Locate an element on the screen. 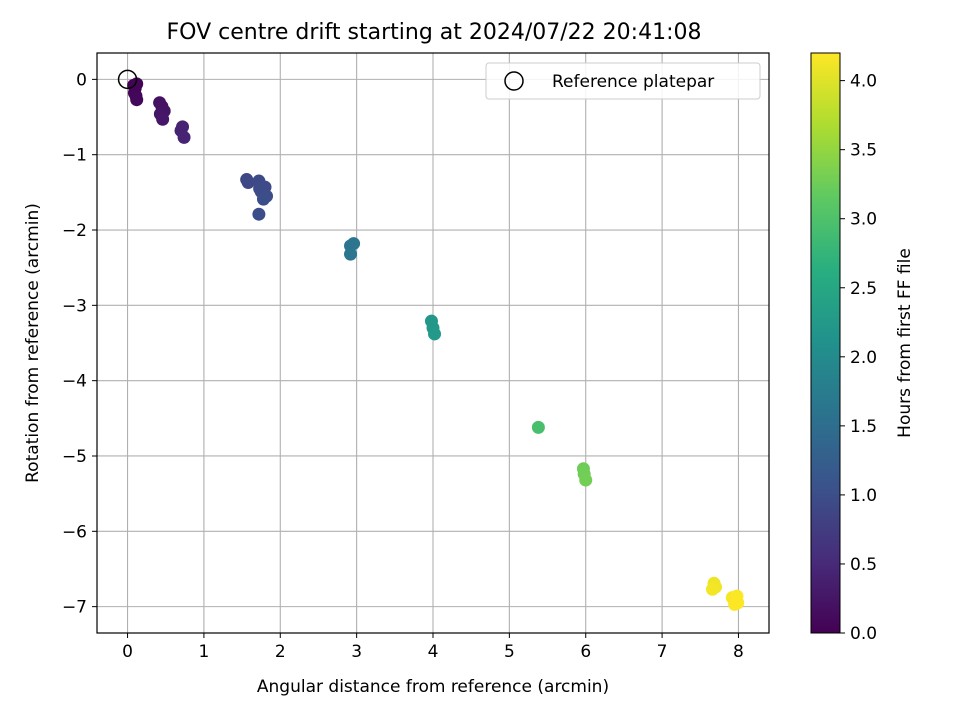 The width and height of the screenshot is (960, 724). legend-box is located at coordinates (623, 81).